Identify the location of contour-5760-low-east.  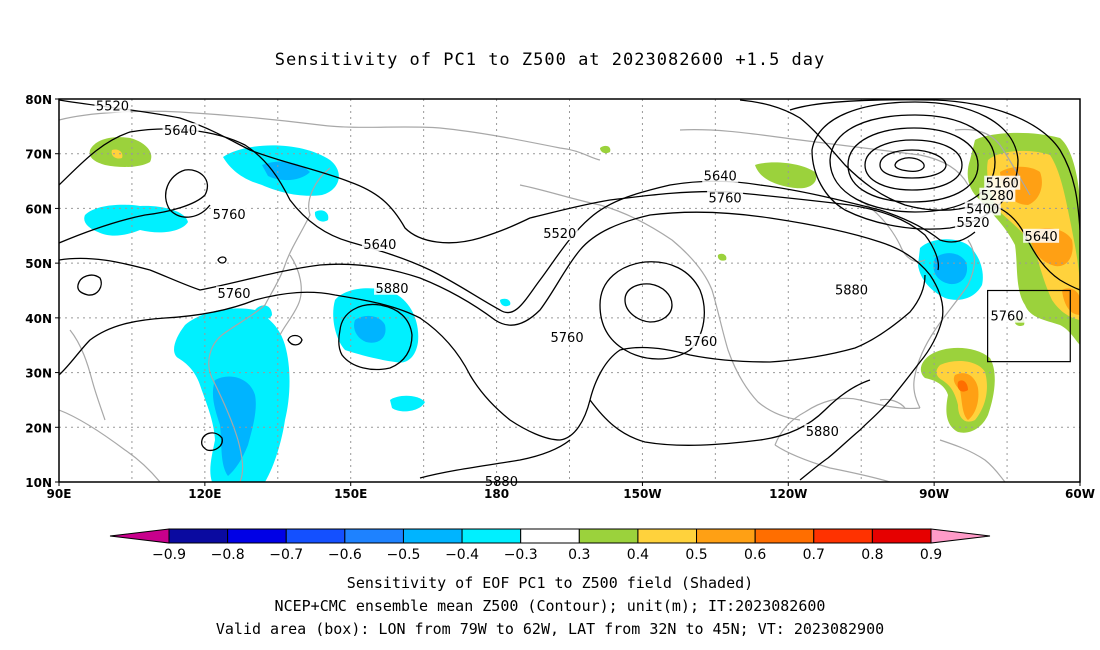
(652, 310).